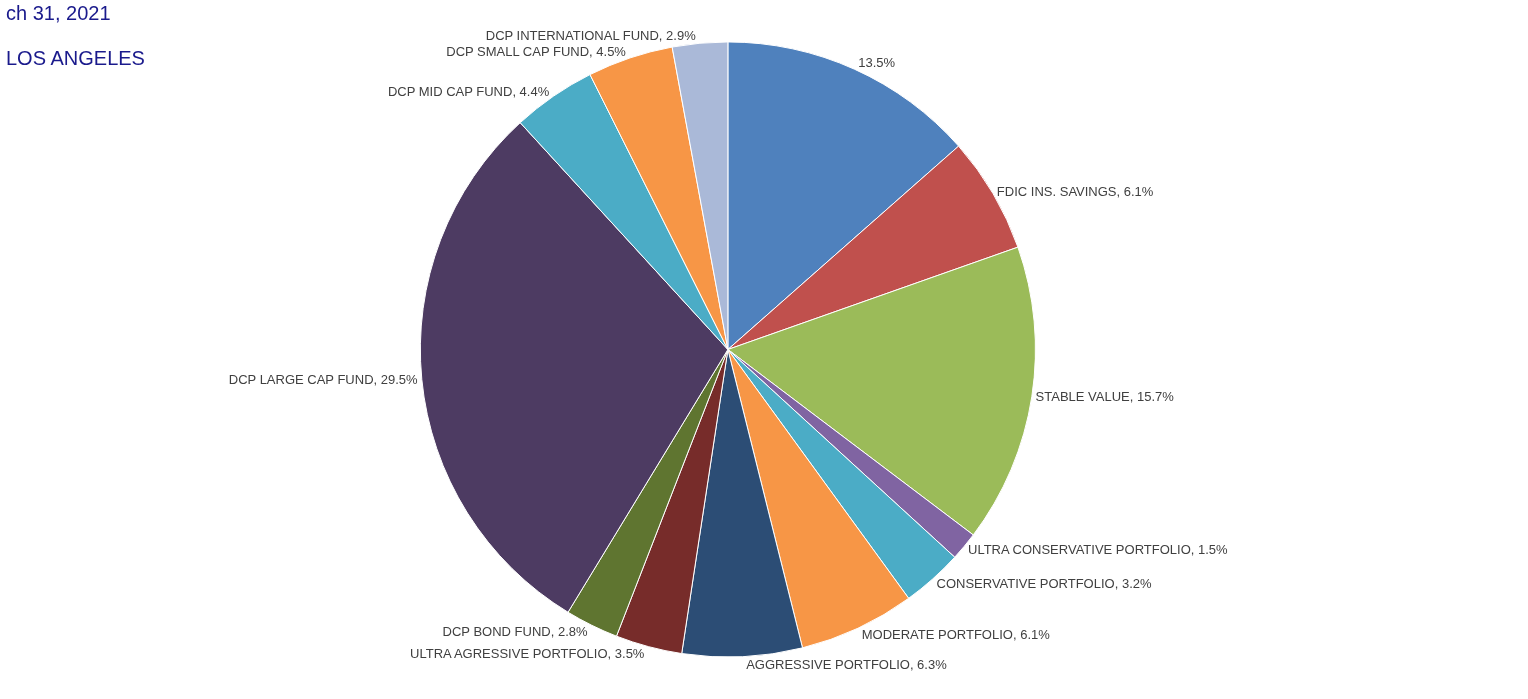  What do you see at coordinates (877, 63) in the screenshot?
I see `data-label: 13.5%` at bounding box center [877, 63].